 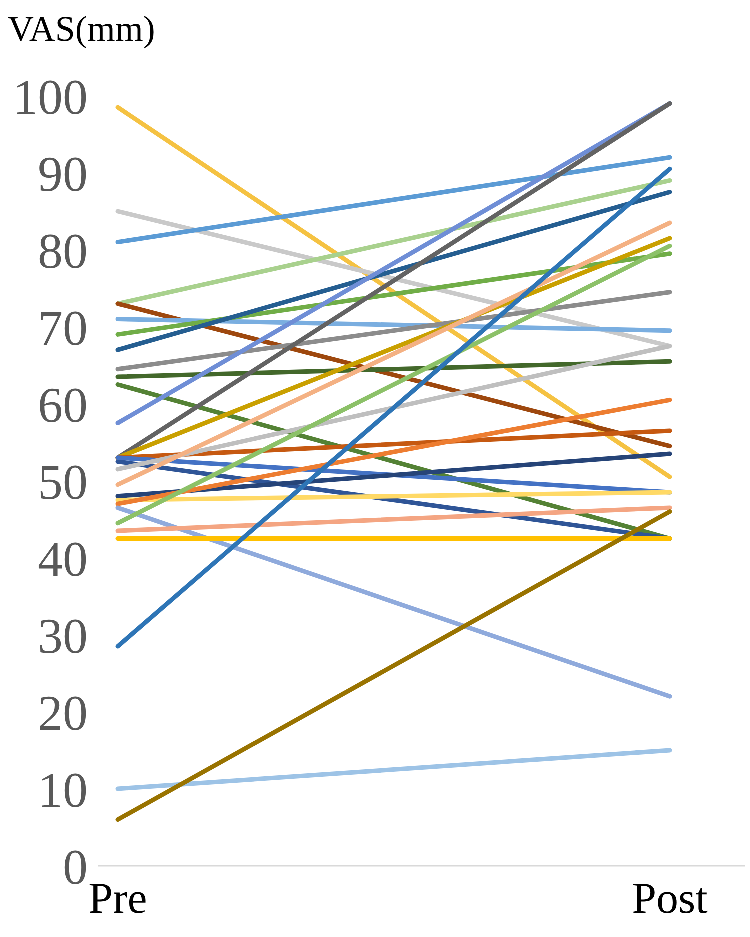 What do you see at coordinates (63, 636) in the screenshot?
I see `y-tick-label: 30` at bounding box center [63, 636].